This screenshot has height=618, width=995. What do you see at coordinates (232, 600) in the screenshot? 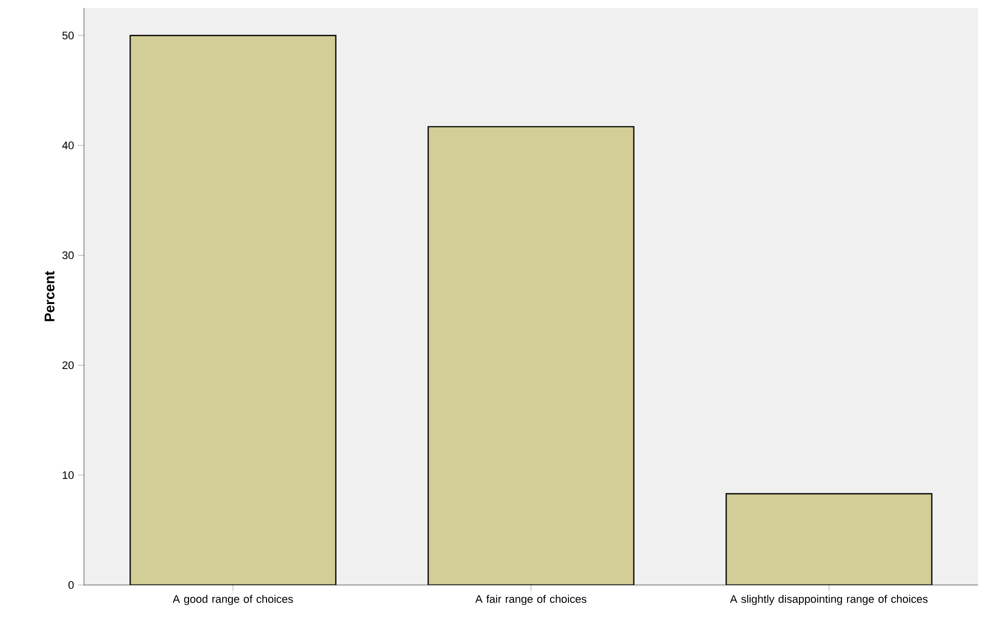
I see `x-tick-label: A good range of choices` at bounding box center [232, 600].